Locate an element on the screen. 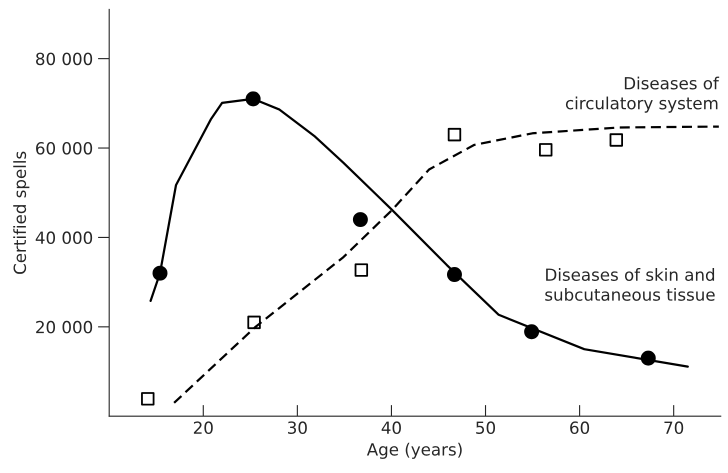 The height and width of the screenshot is (473, 728). y-tick-label: 20 000 is located at coordinates (64, 327).